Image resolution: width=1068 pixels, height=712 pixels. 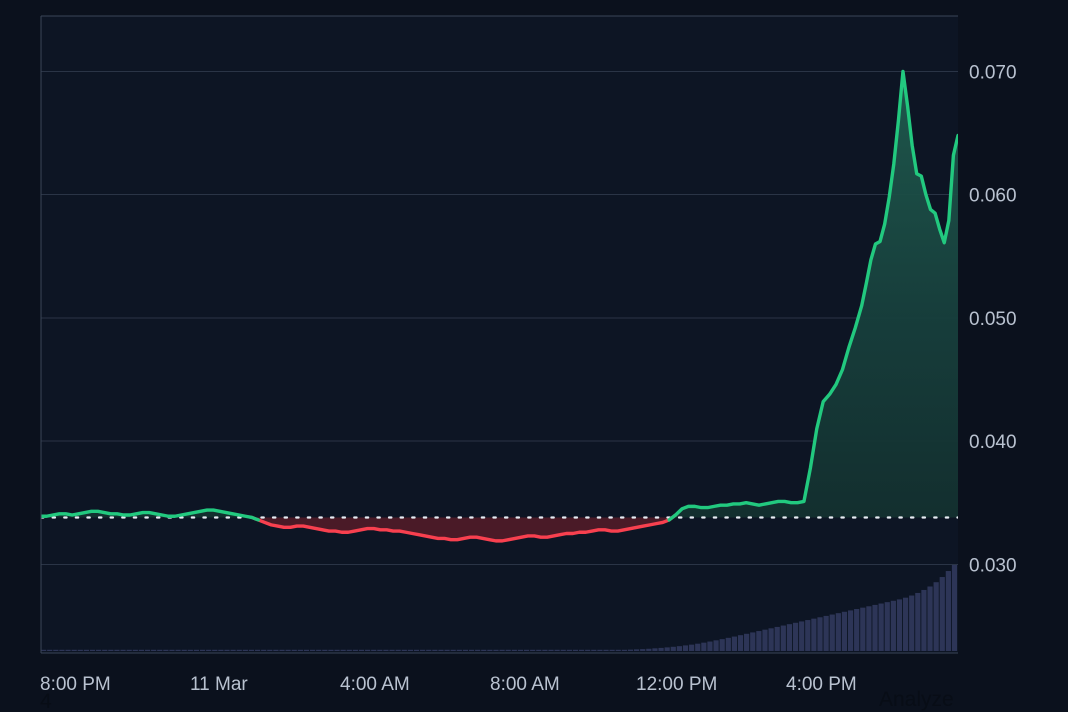 I want to click on x-tick-label: 4:00 AM, so click(x=375, y=684).